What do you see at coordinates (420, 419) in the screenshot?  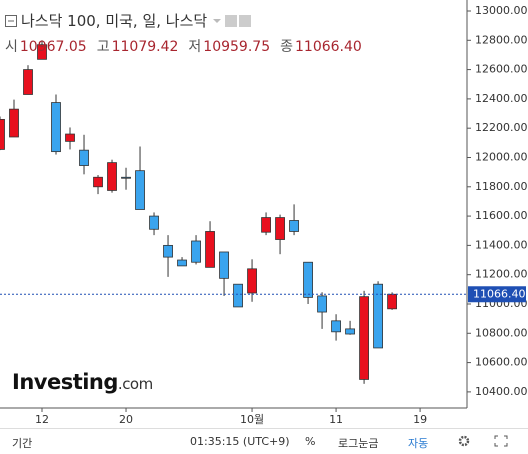 I see `x-tick-label: 19` at bounding box center [420, 419].